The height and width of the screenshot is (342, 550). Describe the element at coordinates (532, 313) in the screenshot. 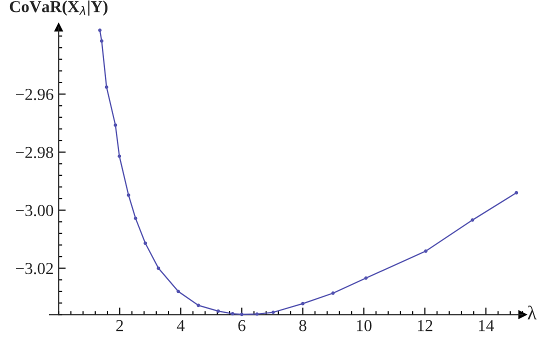

I see `x-axis-title: λ` at that location.